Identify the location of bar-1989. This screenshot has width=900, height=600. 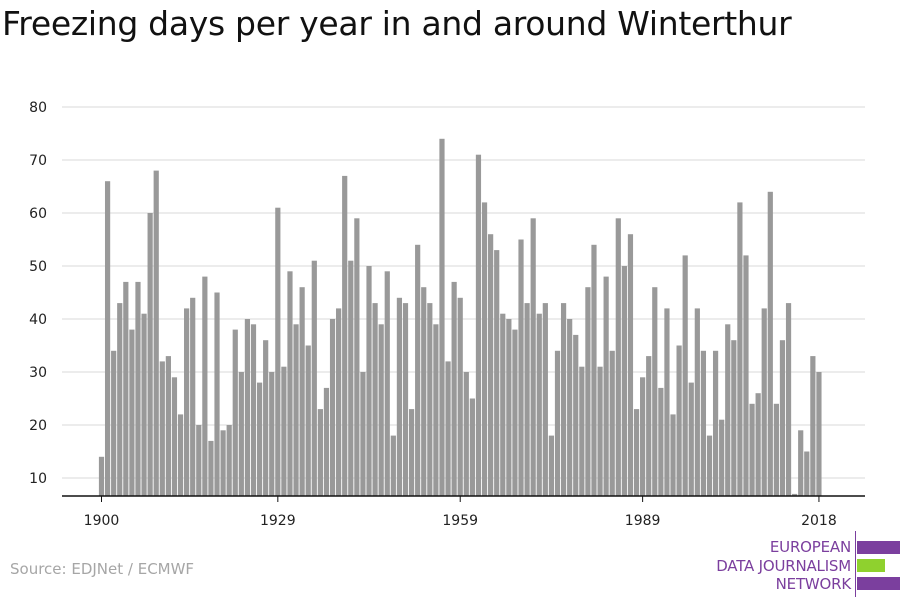
(643, 436).